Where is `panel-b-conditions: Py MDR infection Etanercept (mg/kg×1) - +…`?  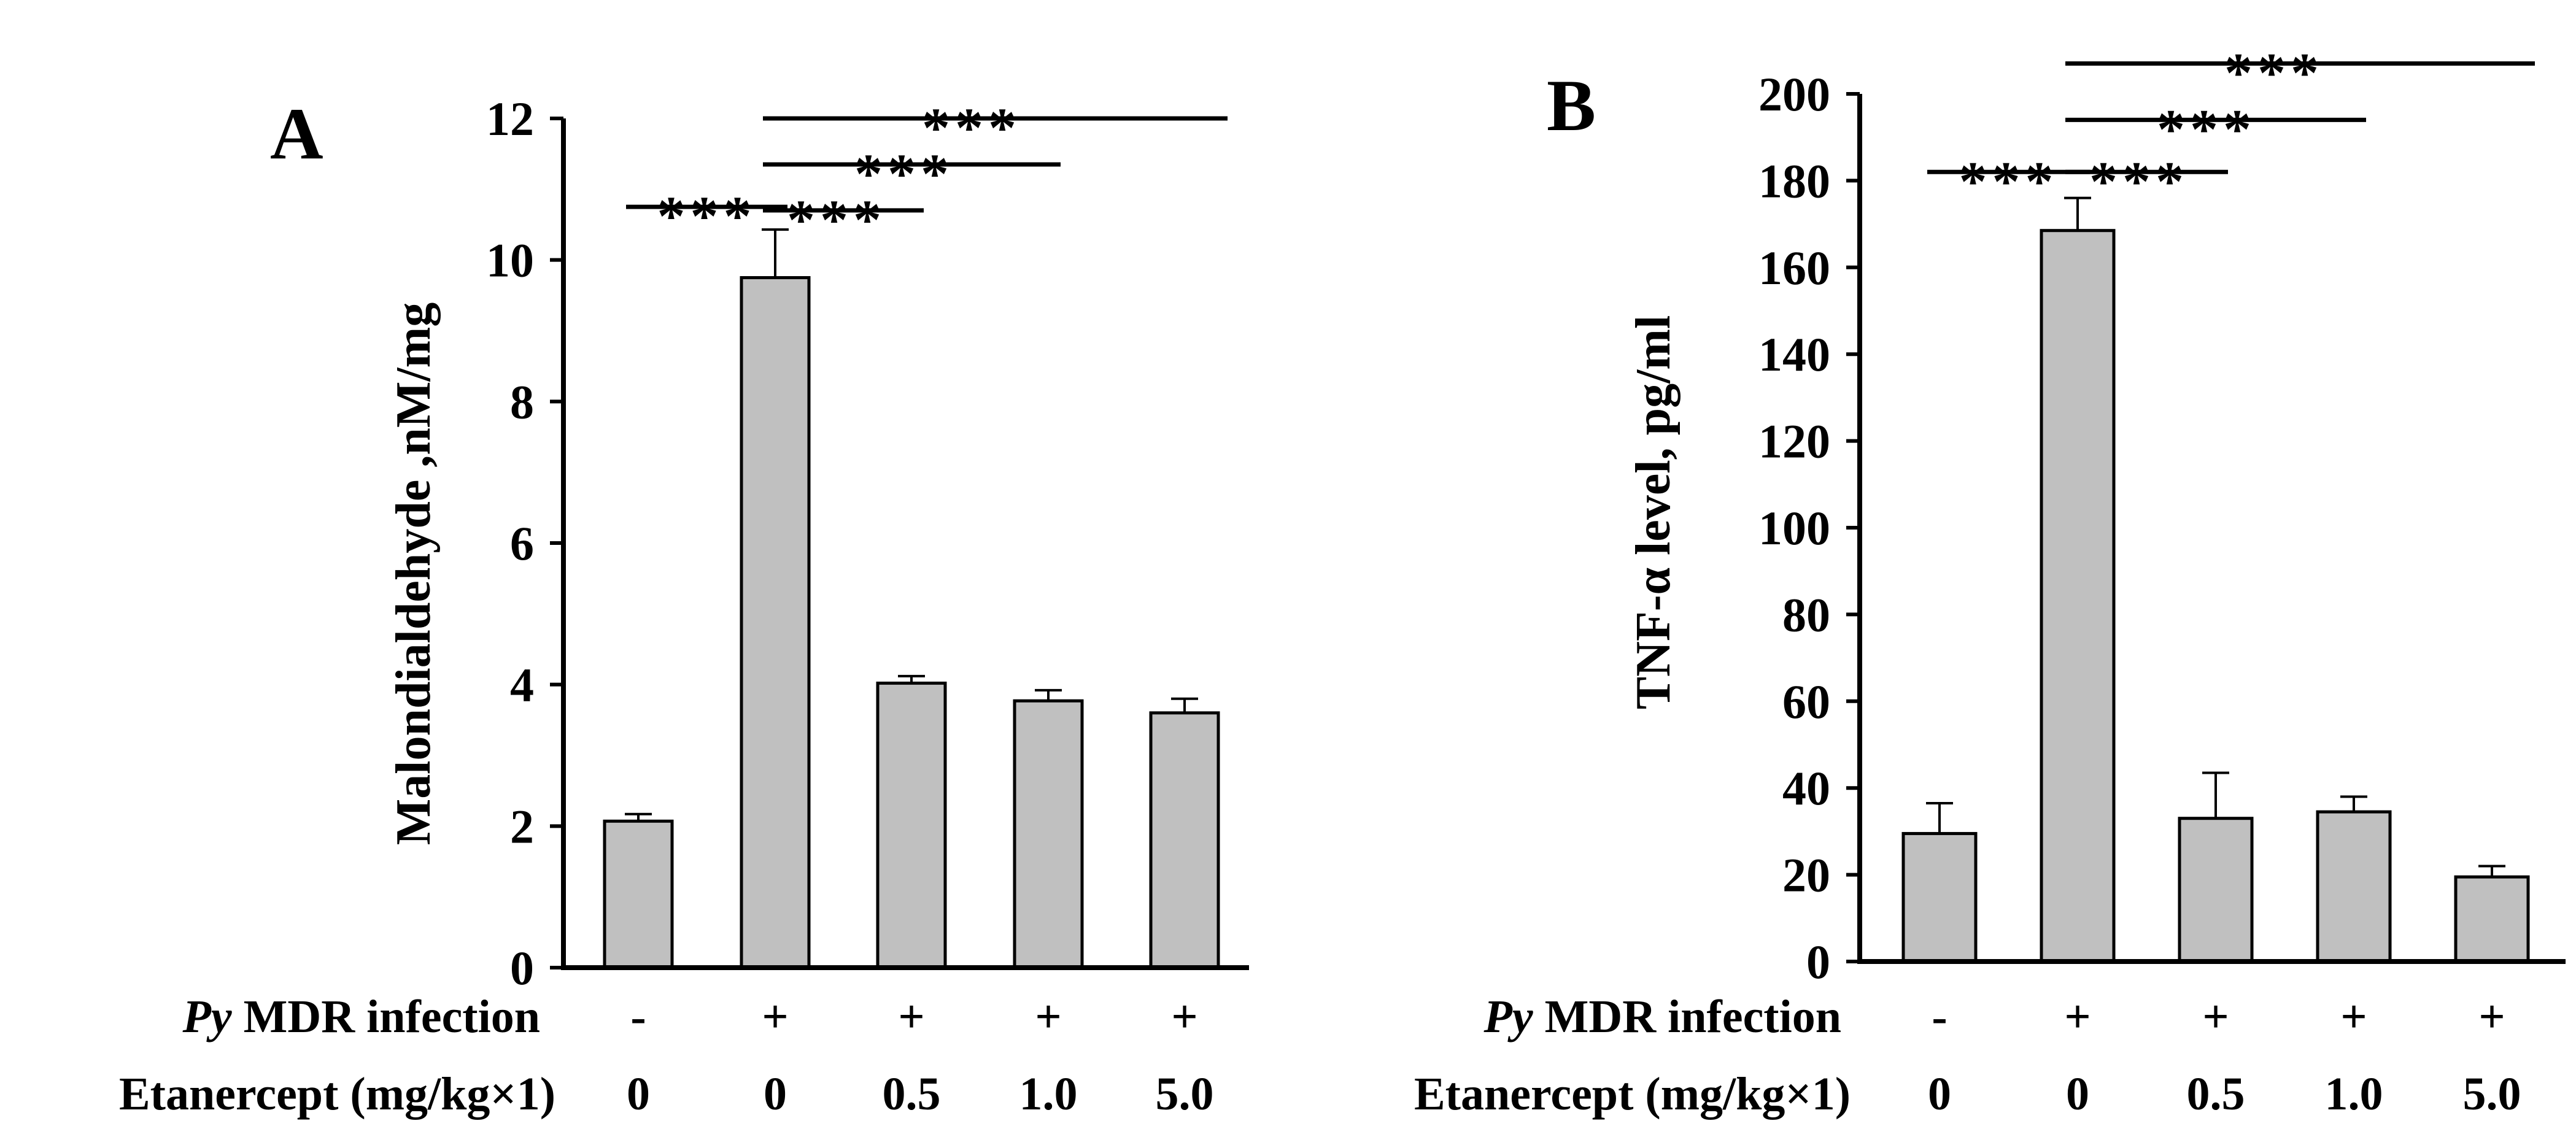 panel-b-conditions: Py MDR infection Etanercept (mg/kg×1) - +… is located at coordinates (1967, 1055).